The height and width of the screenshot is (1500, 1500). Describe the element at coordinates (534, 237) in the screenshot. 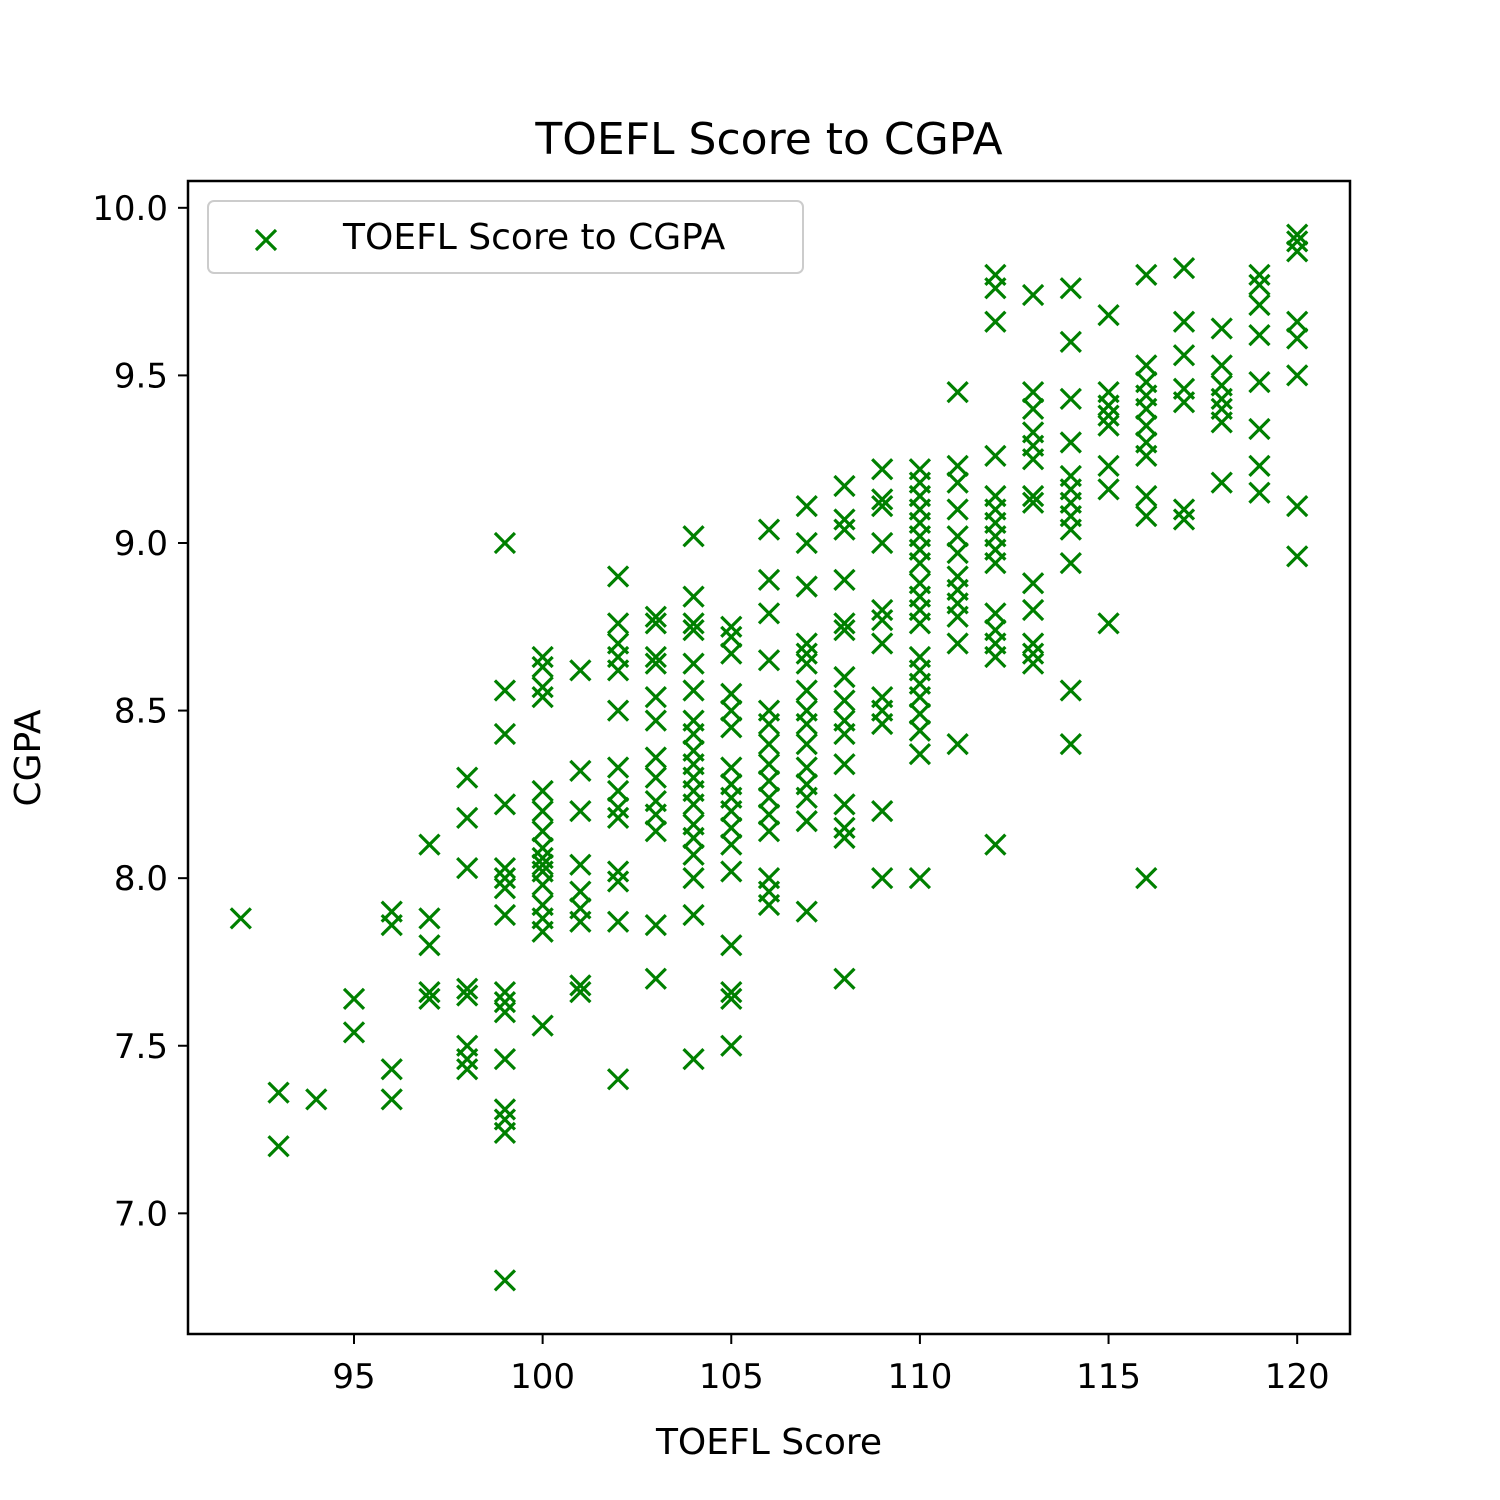

I see `legend-label: TOEFL Score to CGPA` at that location.